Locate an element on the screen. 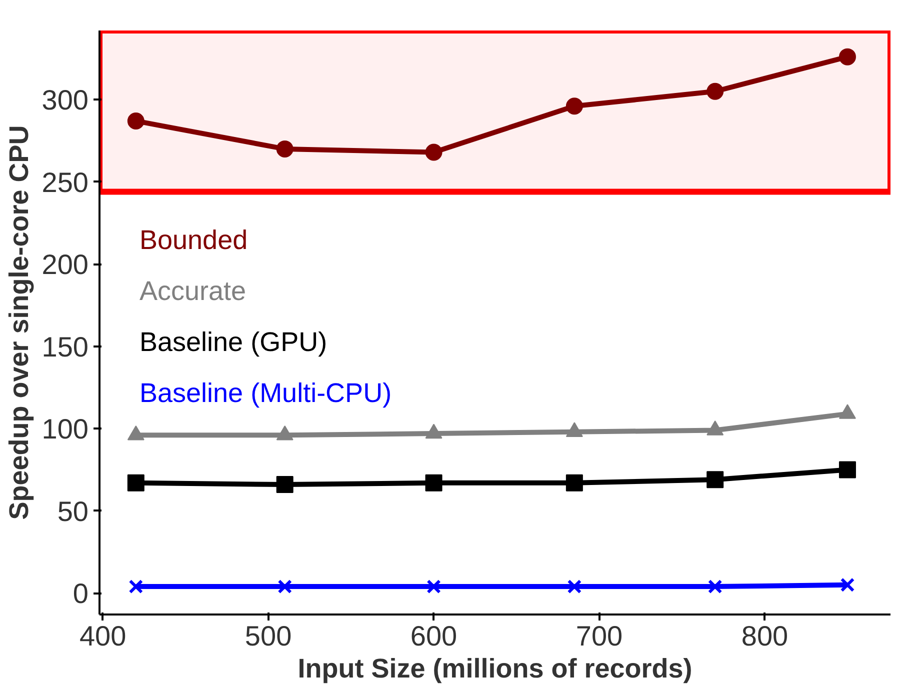 The height and width of the screenshot is (692, 901). y-tick-label: 0 is located at coordinates (80, 594).